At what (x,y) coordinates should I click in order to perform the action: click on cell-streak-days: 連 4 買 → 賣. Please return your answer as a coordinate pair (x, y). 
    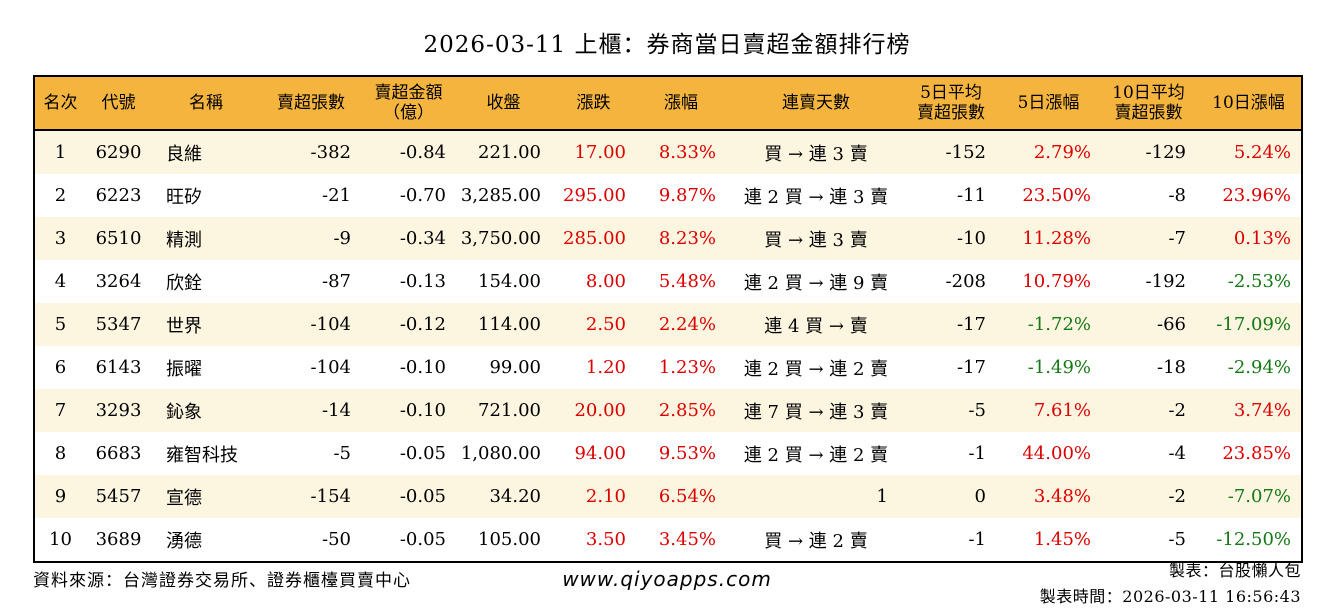
    Looking at the image, I should click on (816, 326).